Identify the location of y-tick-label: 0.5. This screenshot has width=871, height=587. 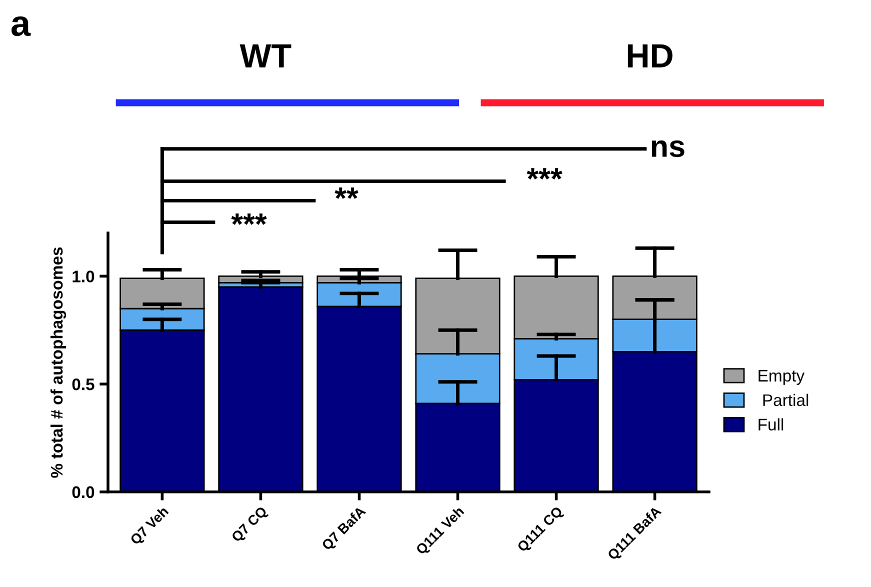
(83, 384).